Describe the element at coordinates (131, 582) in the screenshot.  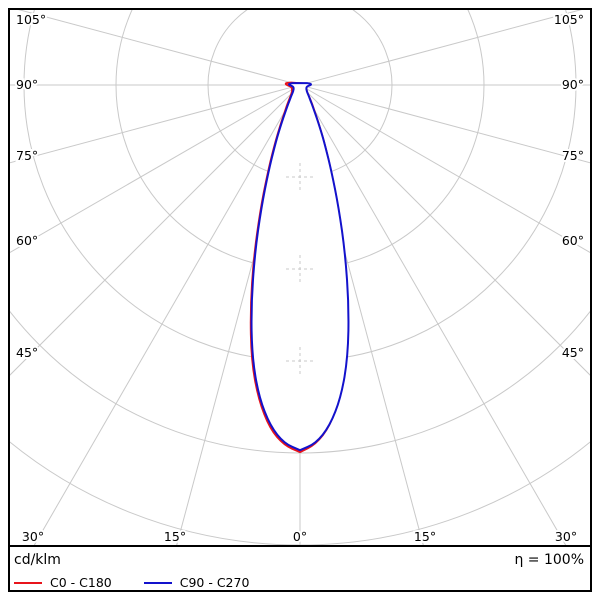
I see `legend-items: C0 - C180 C90 - C270` at that location.